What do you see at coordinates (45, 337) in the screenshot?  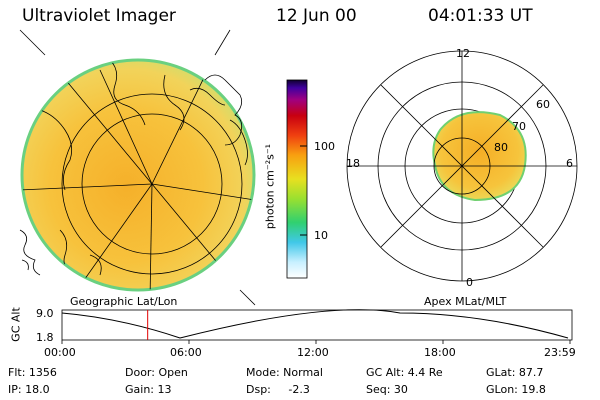 I see `altitude-ytick-min: 1.8` at bounding box center [45, 337].